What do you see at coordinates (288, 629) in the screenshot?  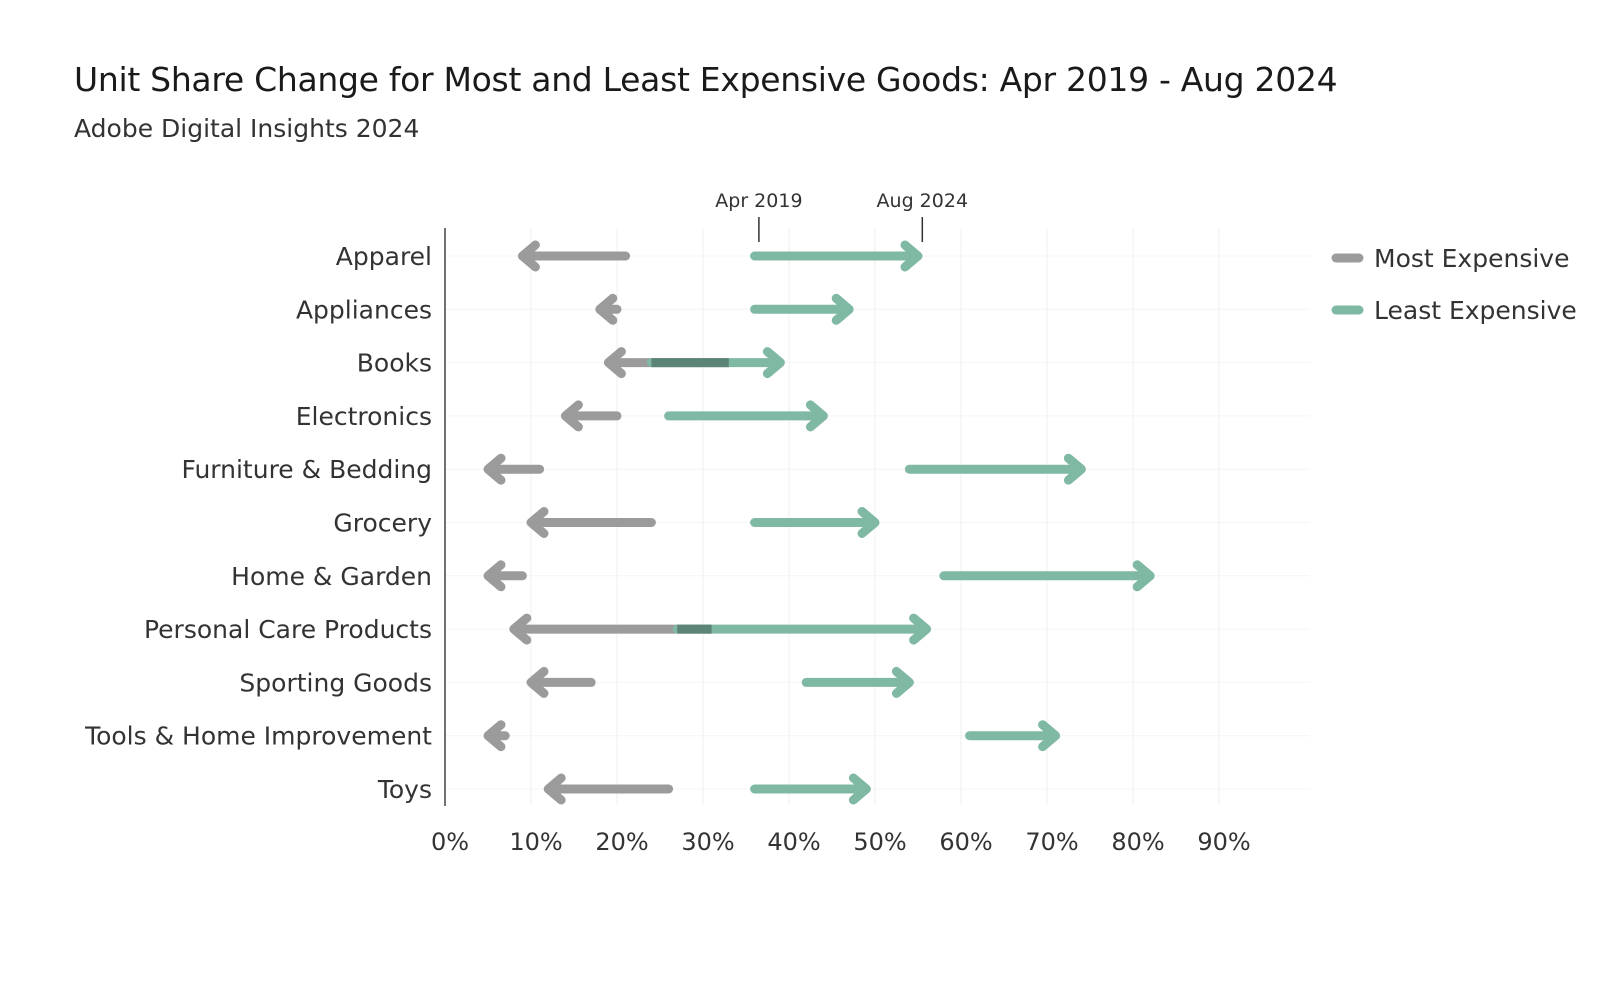 I see `y-tick-label: Personal Care Products` at bounding box center [288, 629].